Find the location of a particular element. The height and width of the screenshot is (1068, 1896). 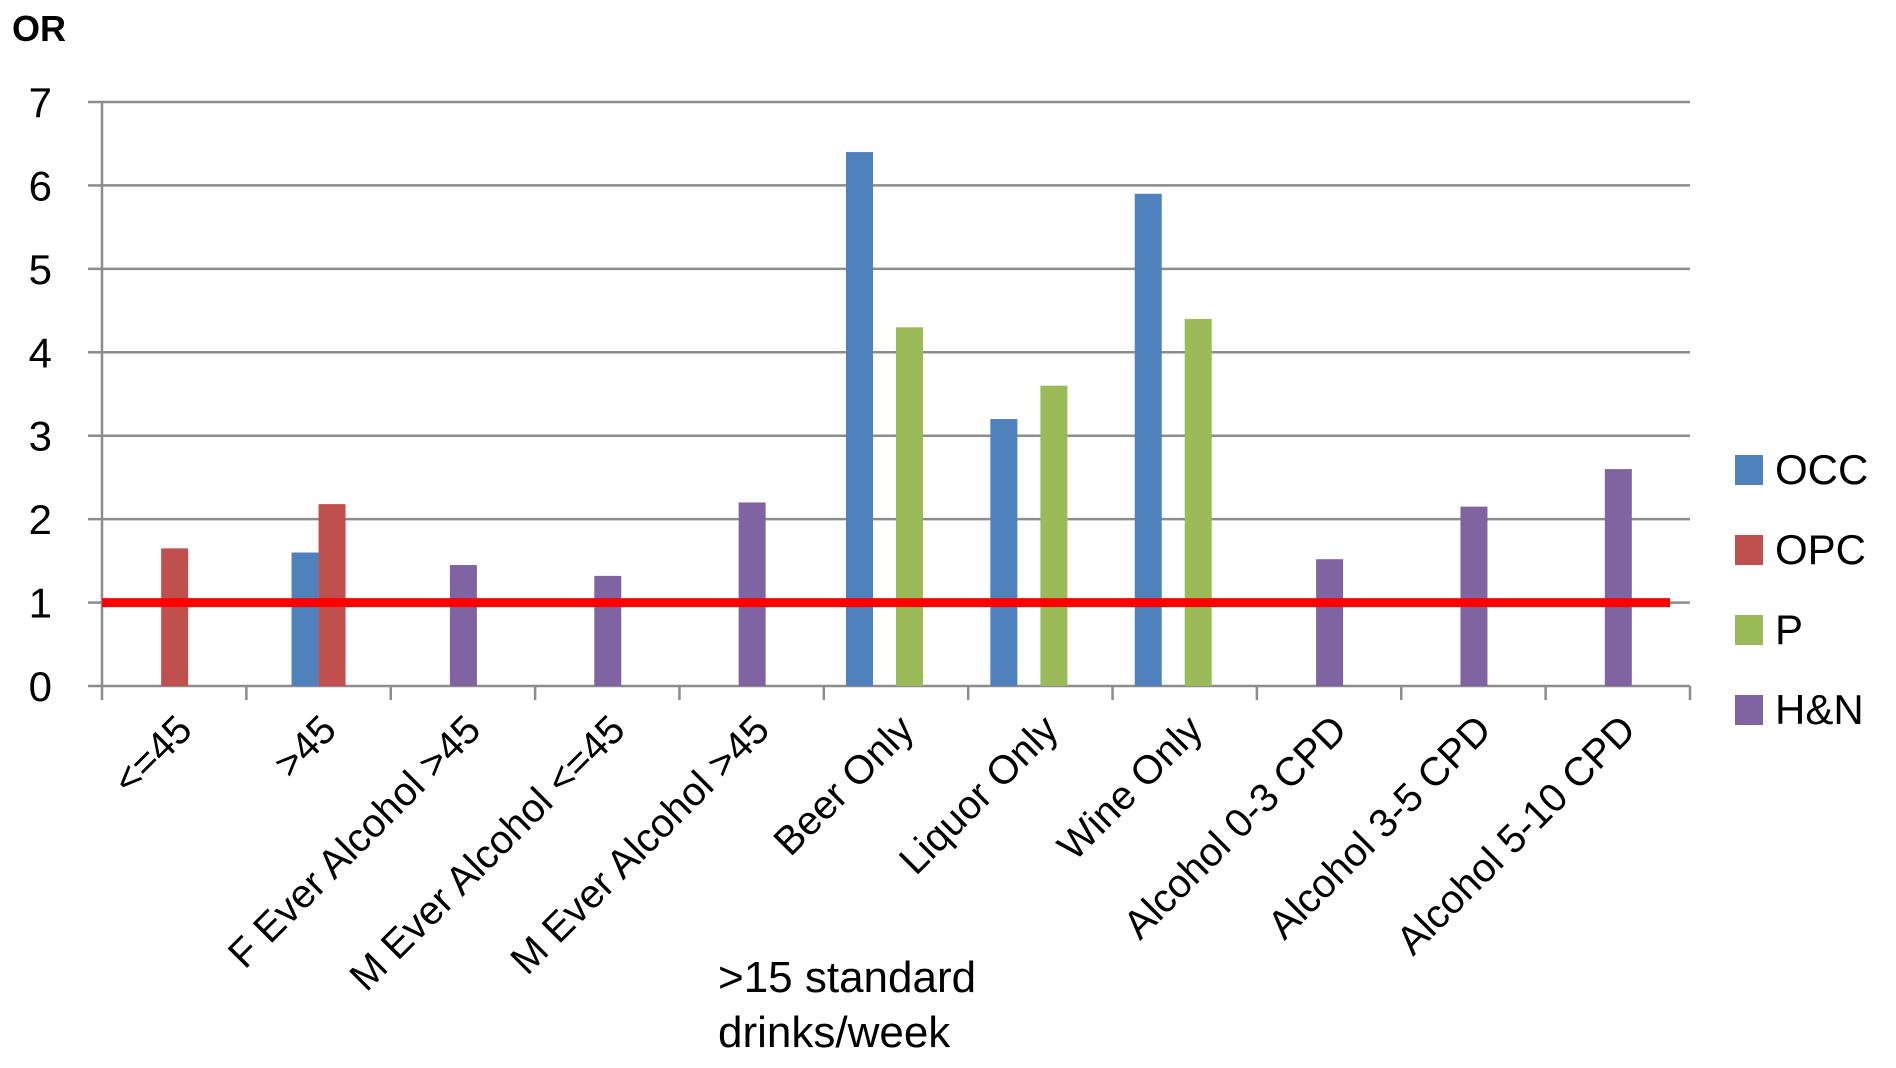

y-tick-label: 7 is located at coordinates (40, 102).